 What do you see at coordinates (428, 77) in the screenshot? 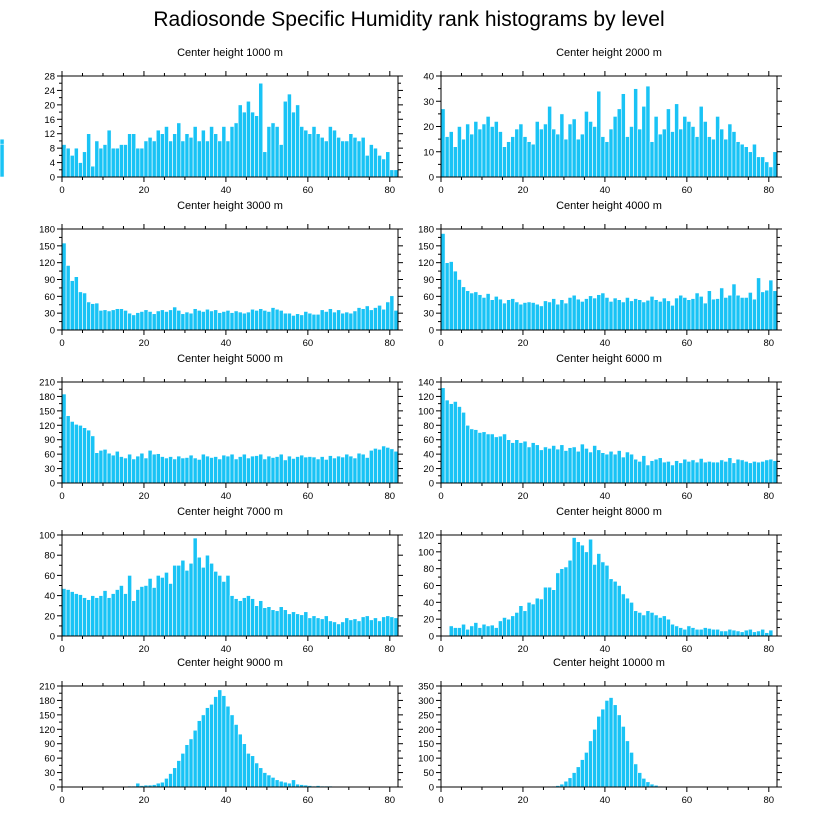
I see `y-tick-label: 40` at bounding box center [428, 77].